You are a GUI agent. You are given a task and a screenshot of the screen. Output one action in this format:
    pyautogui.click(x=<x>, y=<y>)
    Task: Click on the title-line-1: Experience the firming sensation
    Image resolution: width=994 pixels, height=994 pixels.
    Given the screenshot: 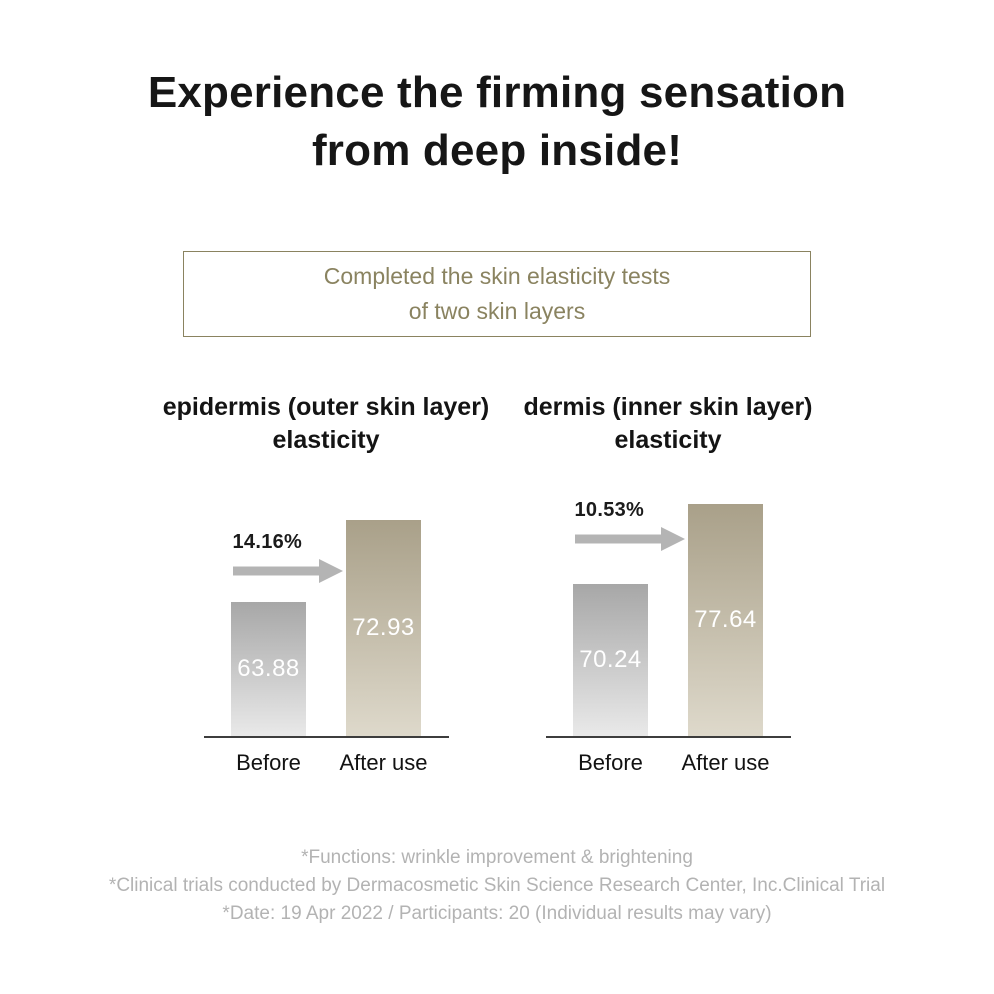 What is the action you would take?
    pyautogui.click(x=497, y=92)
    